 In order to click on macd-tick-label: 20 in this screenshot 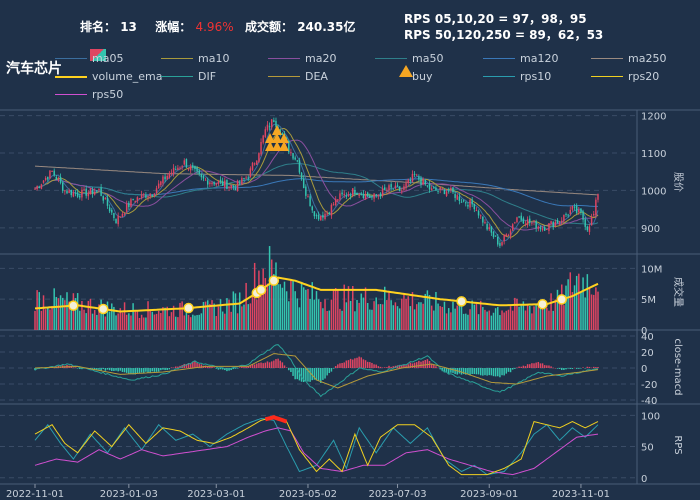, I will do `click(647, 353)`.